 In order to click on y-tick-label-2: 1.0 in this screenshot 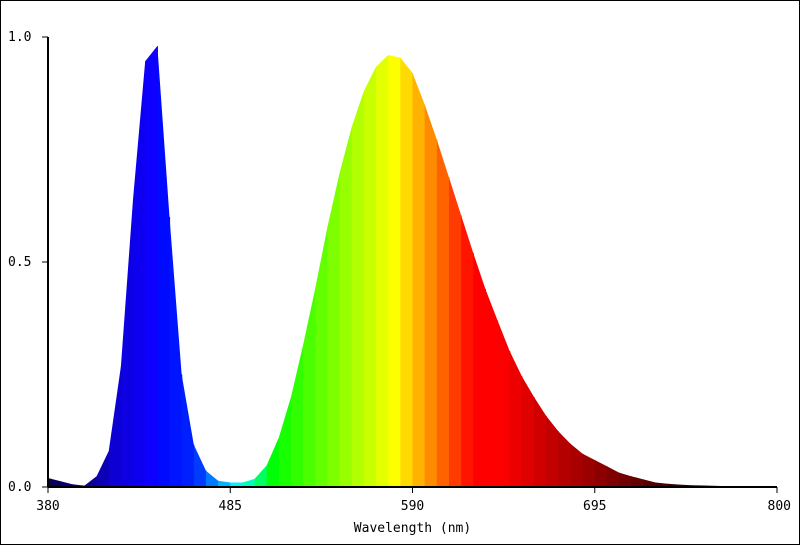, I will do `click(19, 37)`.